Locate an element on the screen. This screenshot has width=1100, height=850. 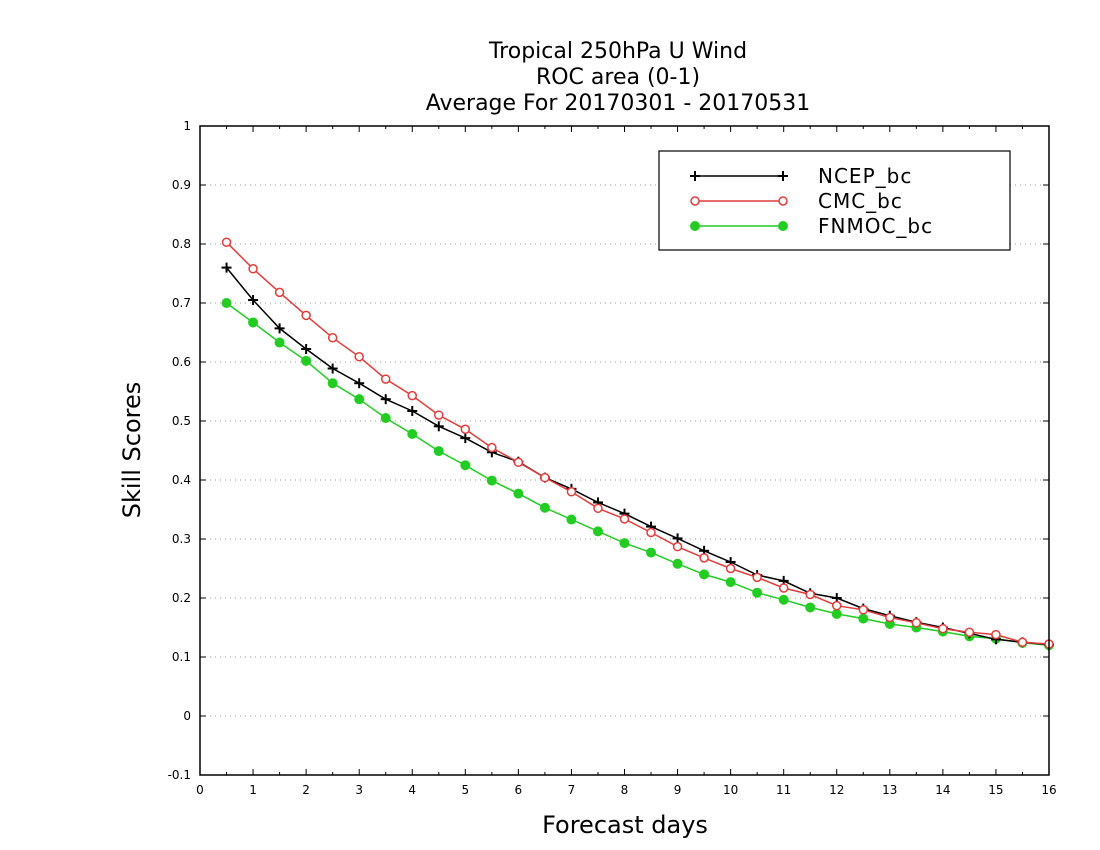
legend-label-cmc-bc: CMC_bc is located at coordinates (860, 201).